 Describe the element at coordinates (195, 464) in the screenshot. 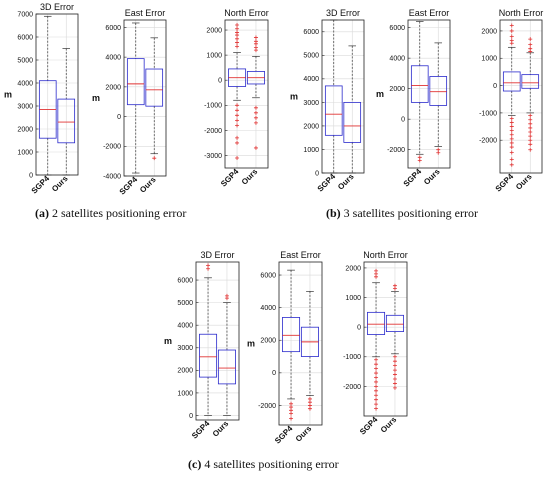

I see `caption-c-letter: (c)` at that location.